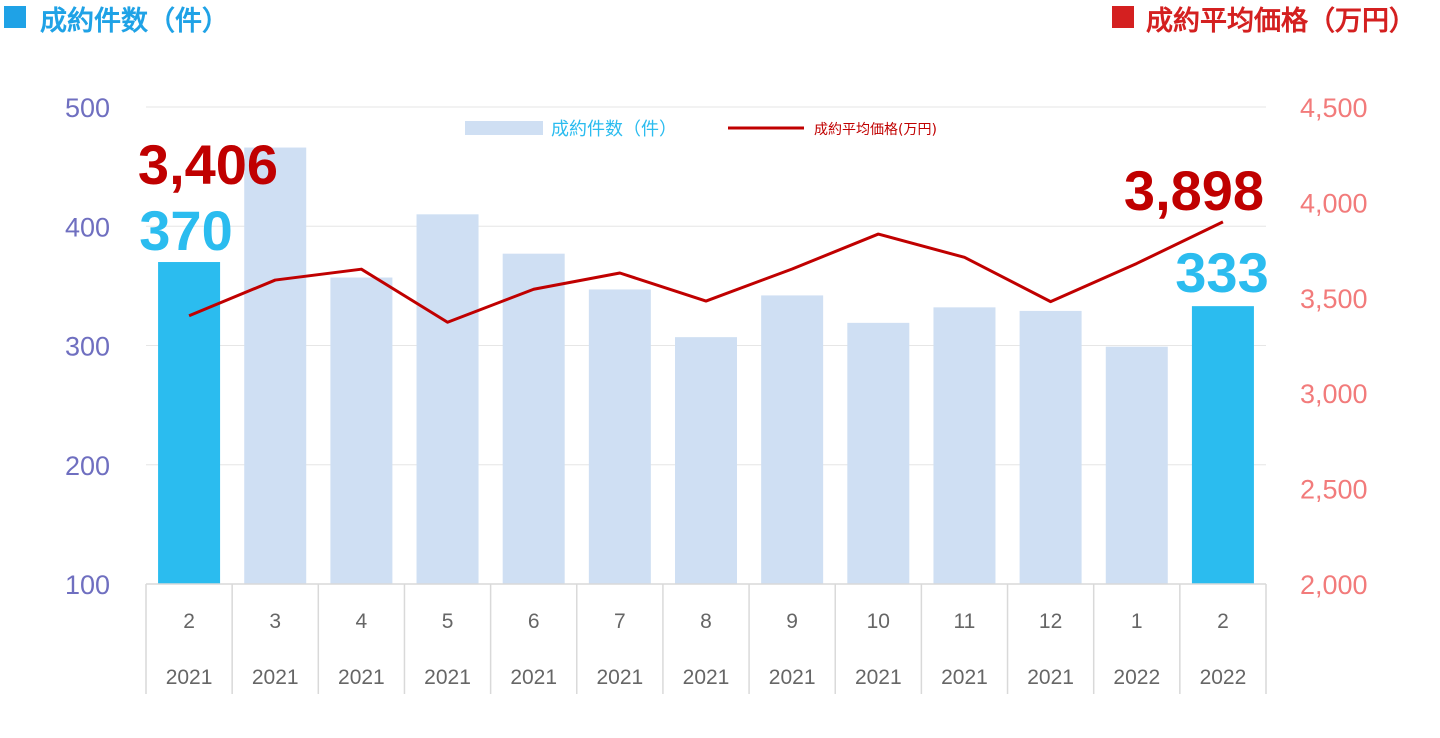  Describe the element at coordinates (87, 108) in the screenshot. I see `left-tick-label-4: 500` at that location.